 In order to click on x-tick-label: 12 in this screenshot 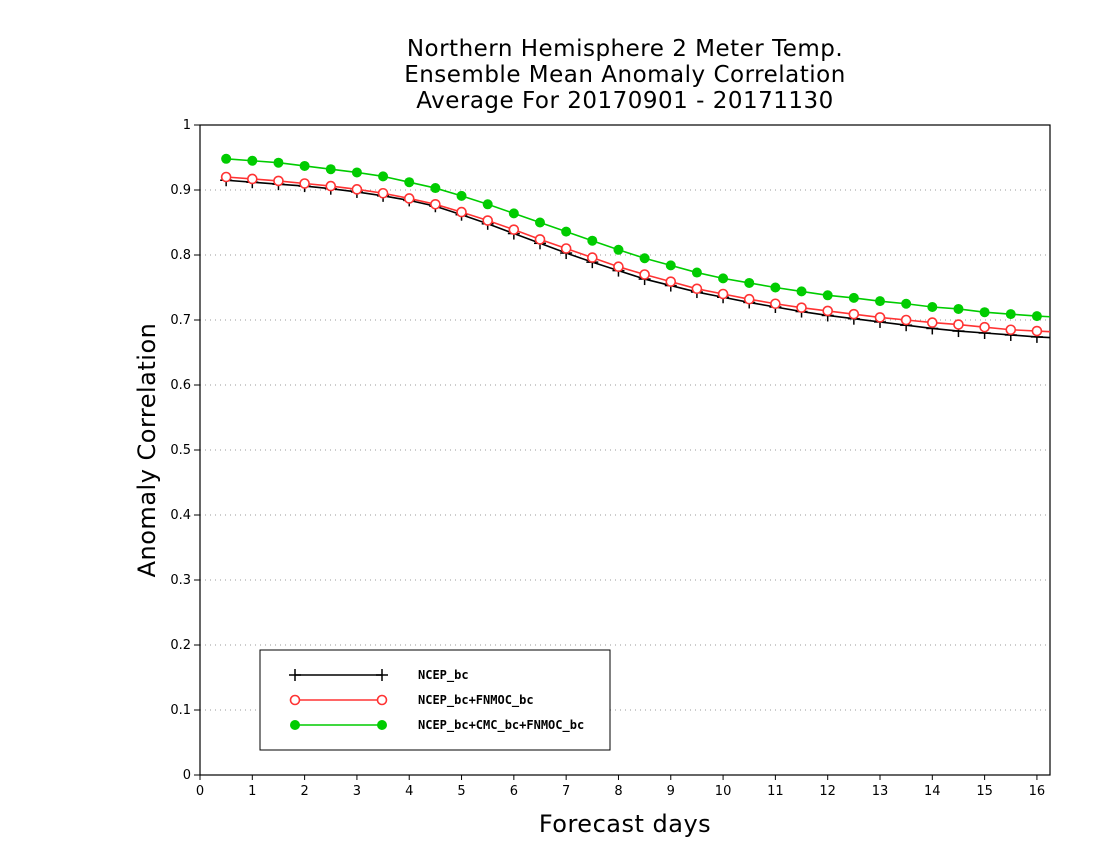, I will do `click(827, 791)`.